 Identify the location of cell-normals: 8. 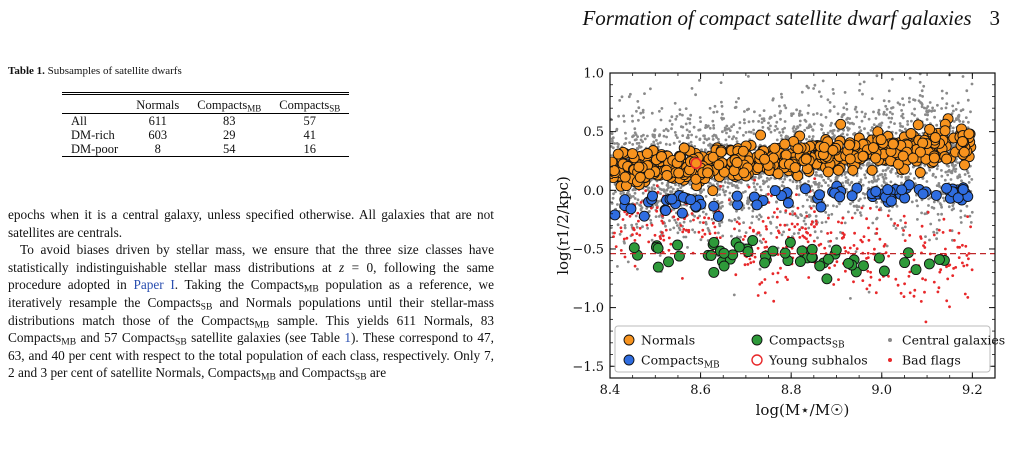
(157, 149).